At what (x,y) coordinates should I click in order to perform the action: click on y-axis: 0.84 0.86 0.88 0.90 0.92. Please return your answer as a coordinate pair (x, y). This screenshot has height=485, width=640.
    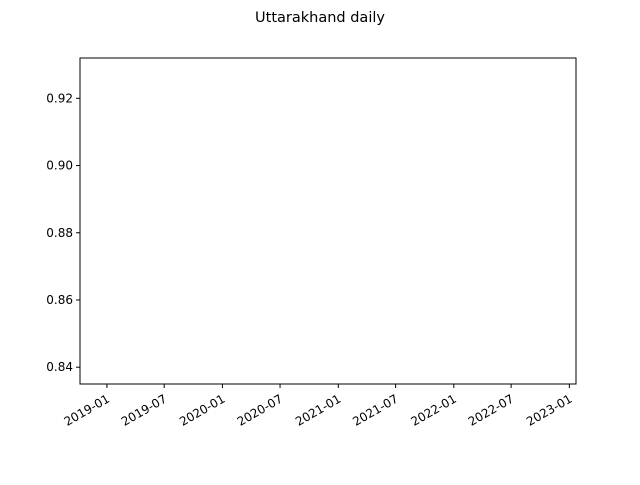
    Looking at the image, I should click on (63, 232).